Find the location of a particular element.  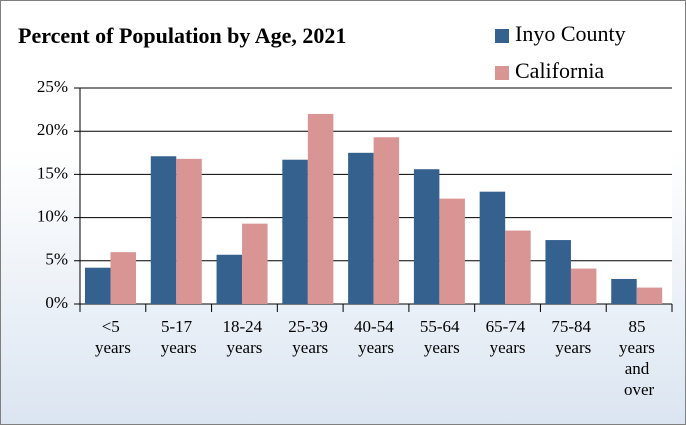

legend-label: California is located at coordinates (559, 70).